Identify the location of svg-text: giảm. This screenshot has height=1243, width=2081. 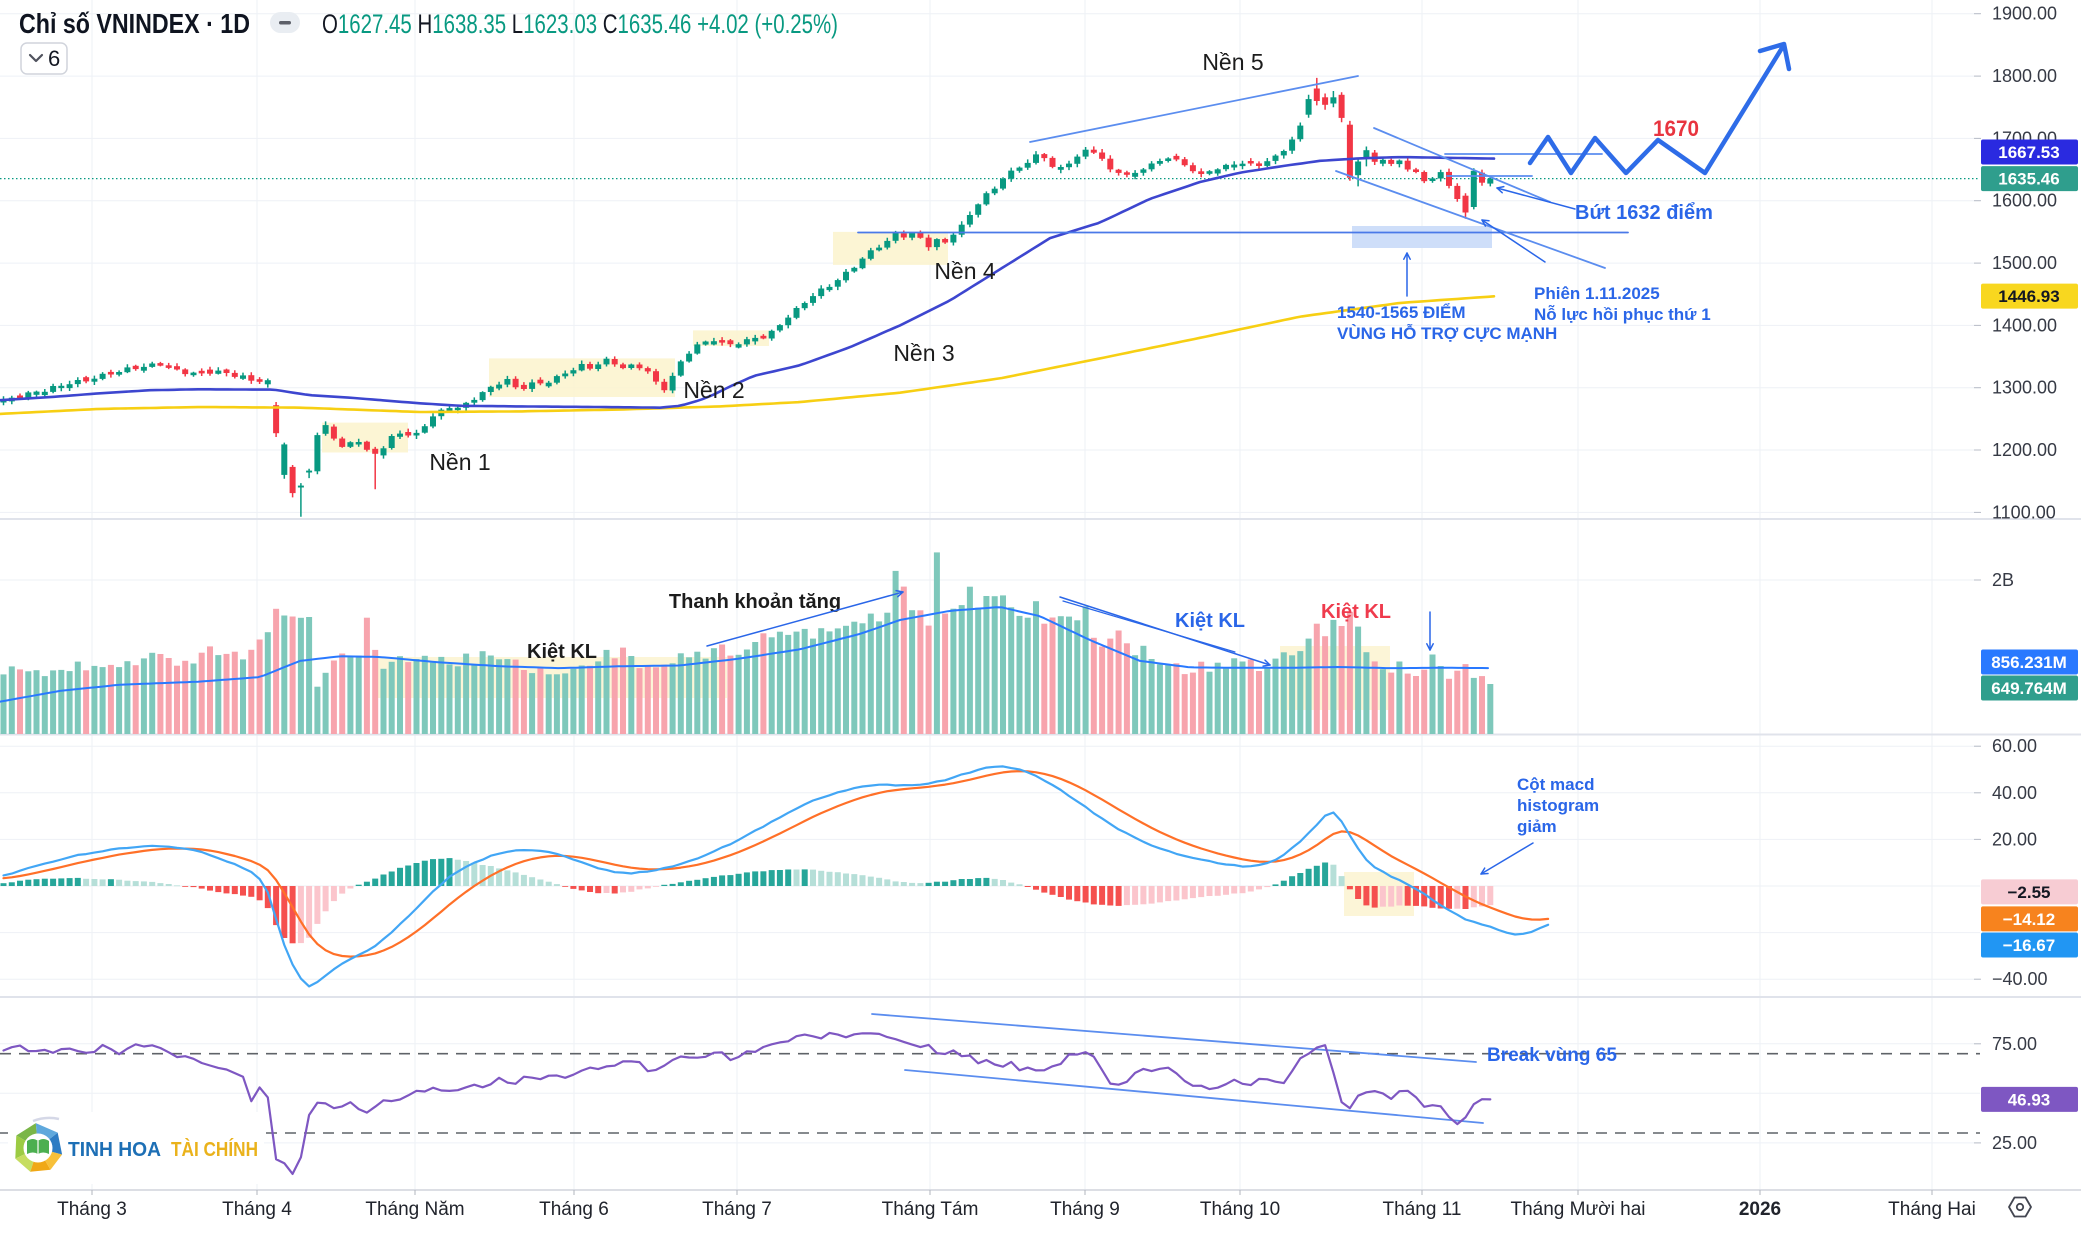
(1537, 826).